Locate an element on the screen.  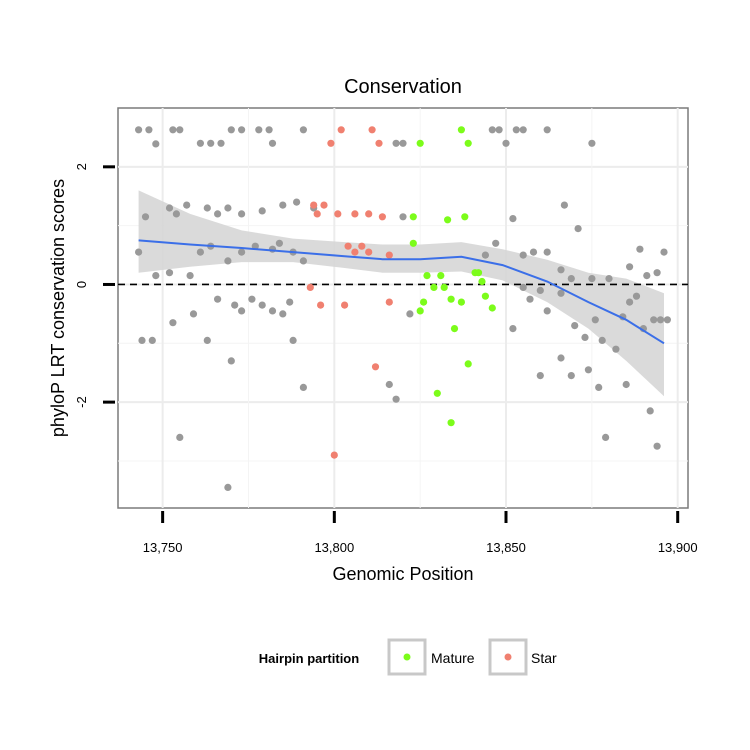
legend-marker-mature is located at coordinates (407, 657).